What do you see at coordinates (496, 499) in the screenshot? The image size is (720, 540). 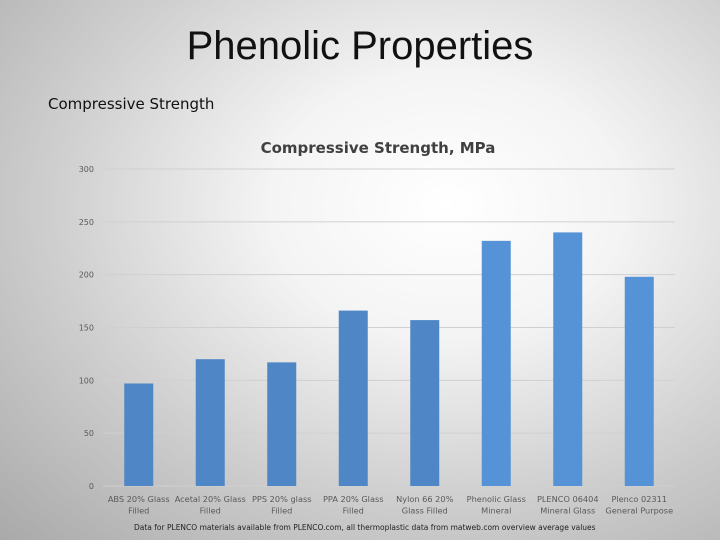 I see `x-category-label: Phenolic Glass` at bounding box center [496, 499].